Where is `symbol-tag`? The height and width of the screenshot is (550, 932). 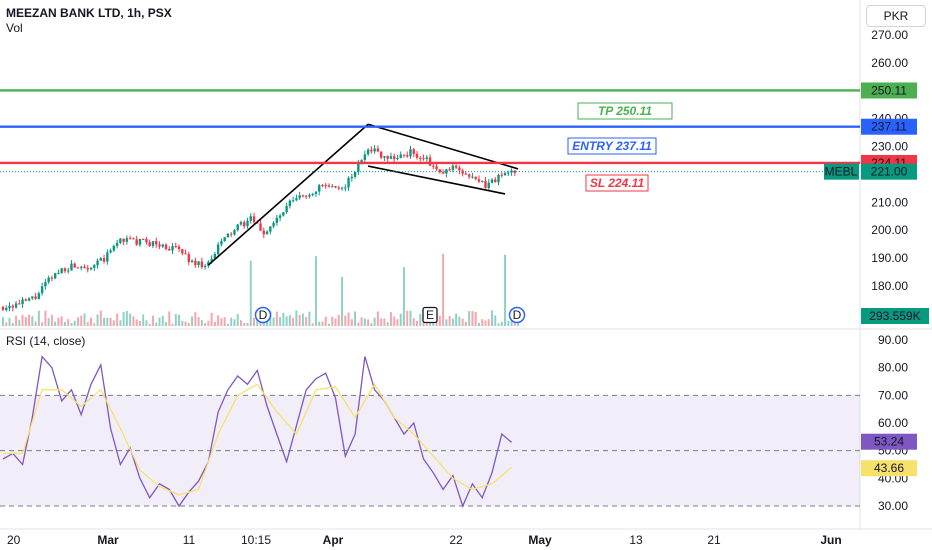 symbol-tag is located at coordinates (841, 171).